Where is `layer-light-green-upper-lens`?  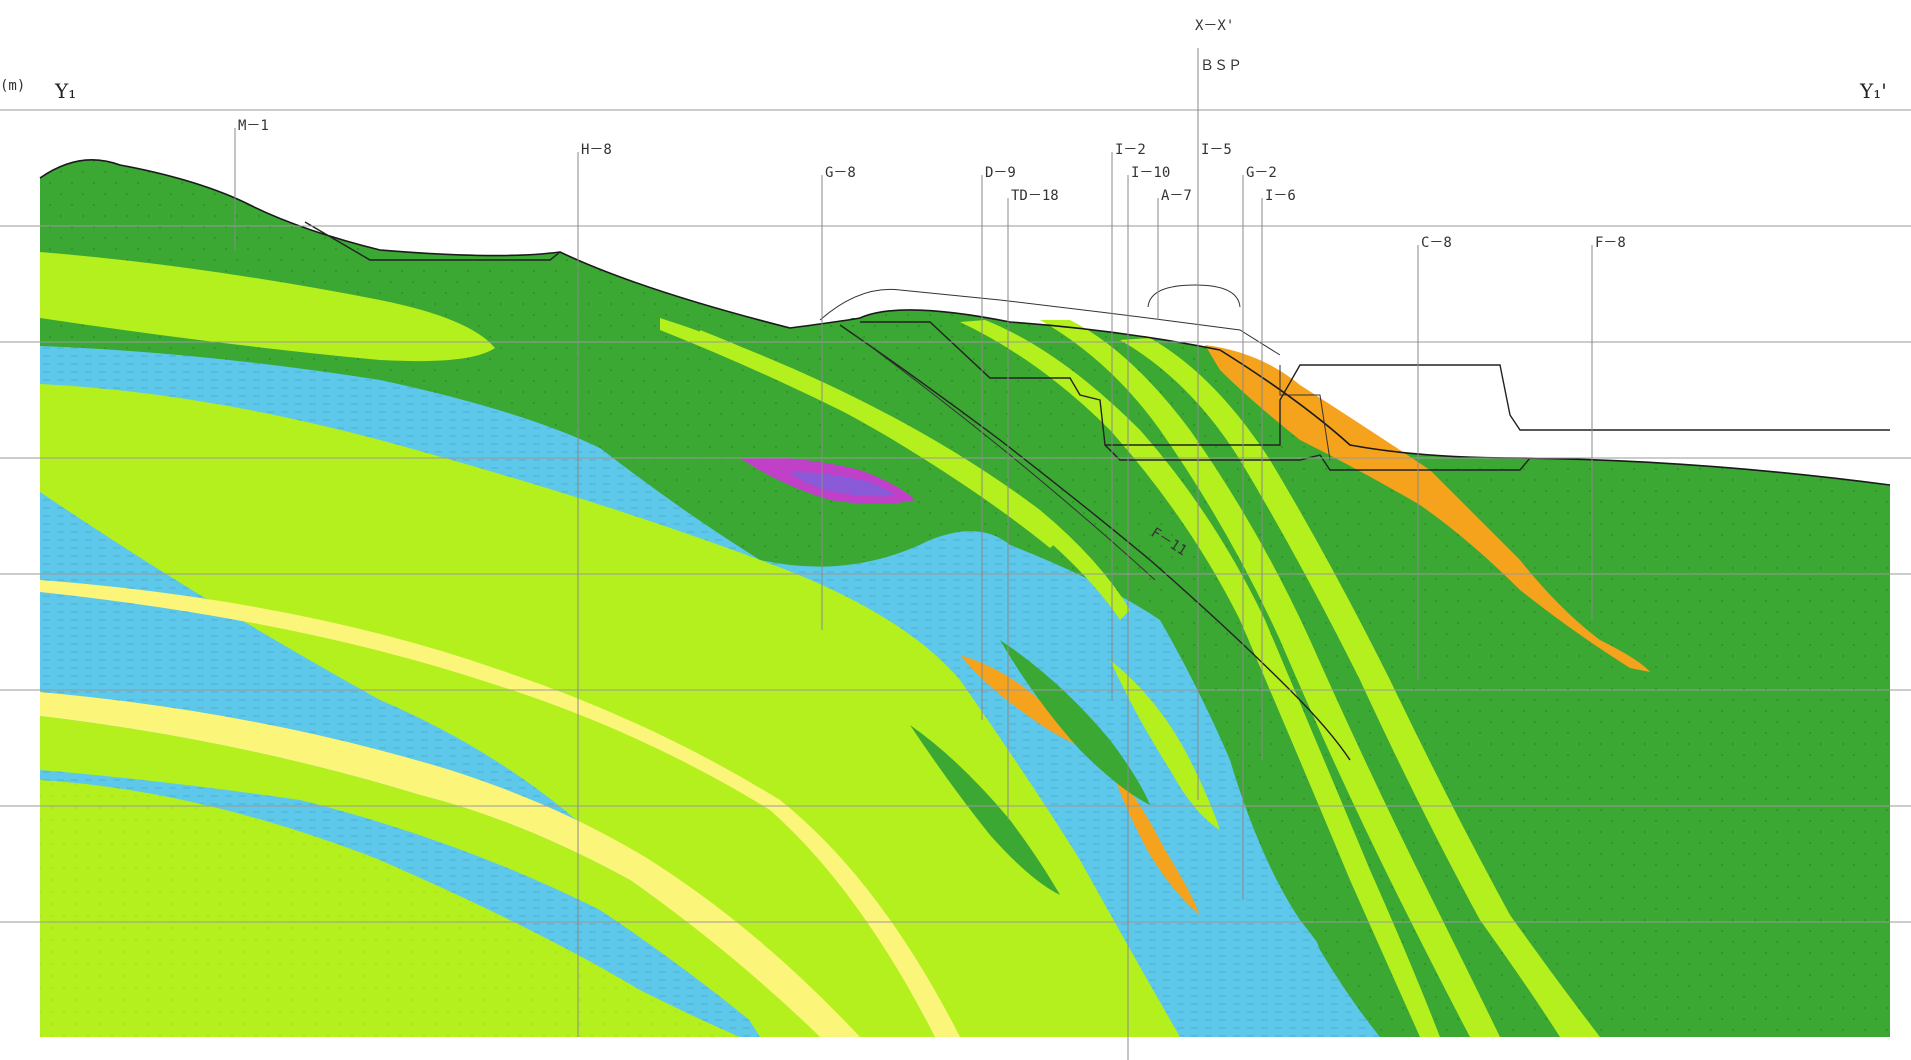
layer-light-green-upper-lens is located at coordinates (267, 307).